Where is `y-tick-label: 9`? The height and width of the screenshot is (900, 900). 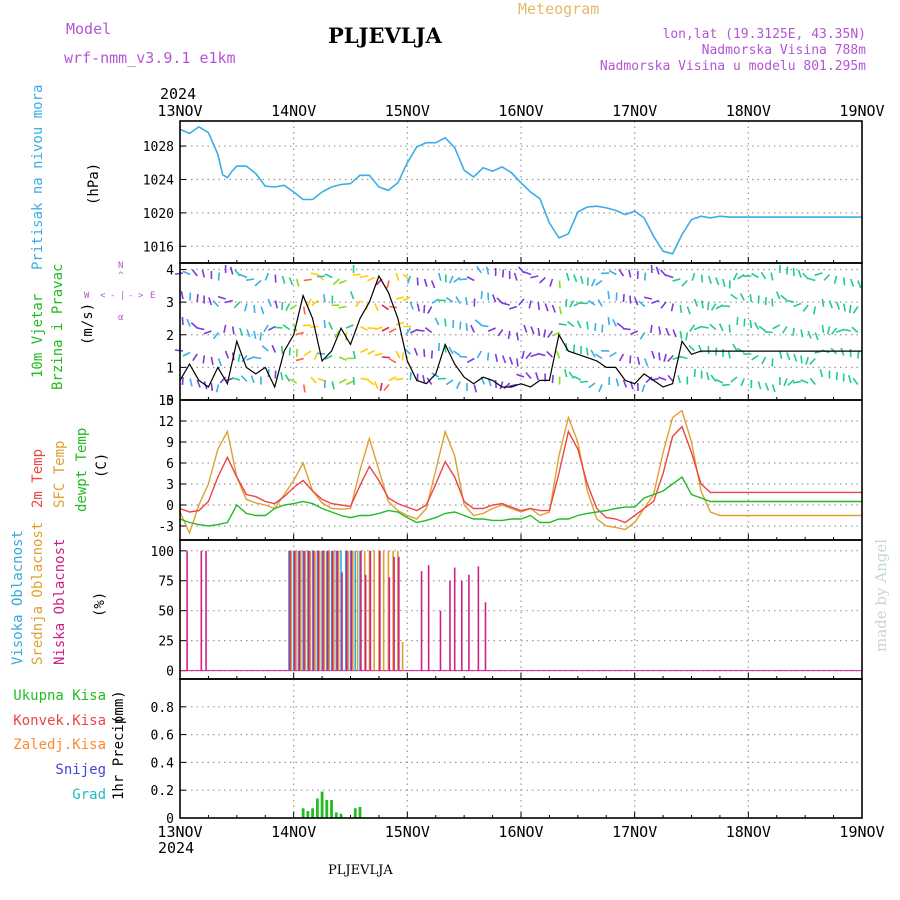 y-tick-label: 9 is located at coordinates (170, 443).